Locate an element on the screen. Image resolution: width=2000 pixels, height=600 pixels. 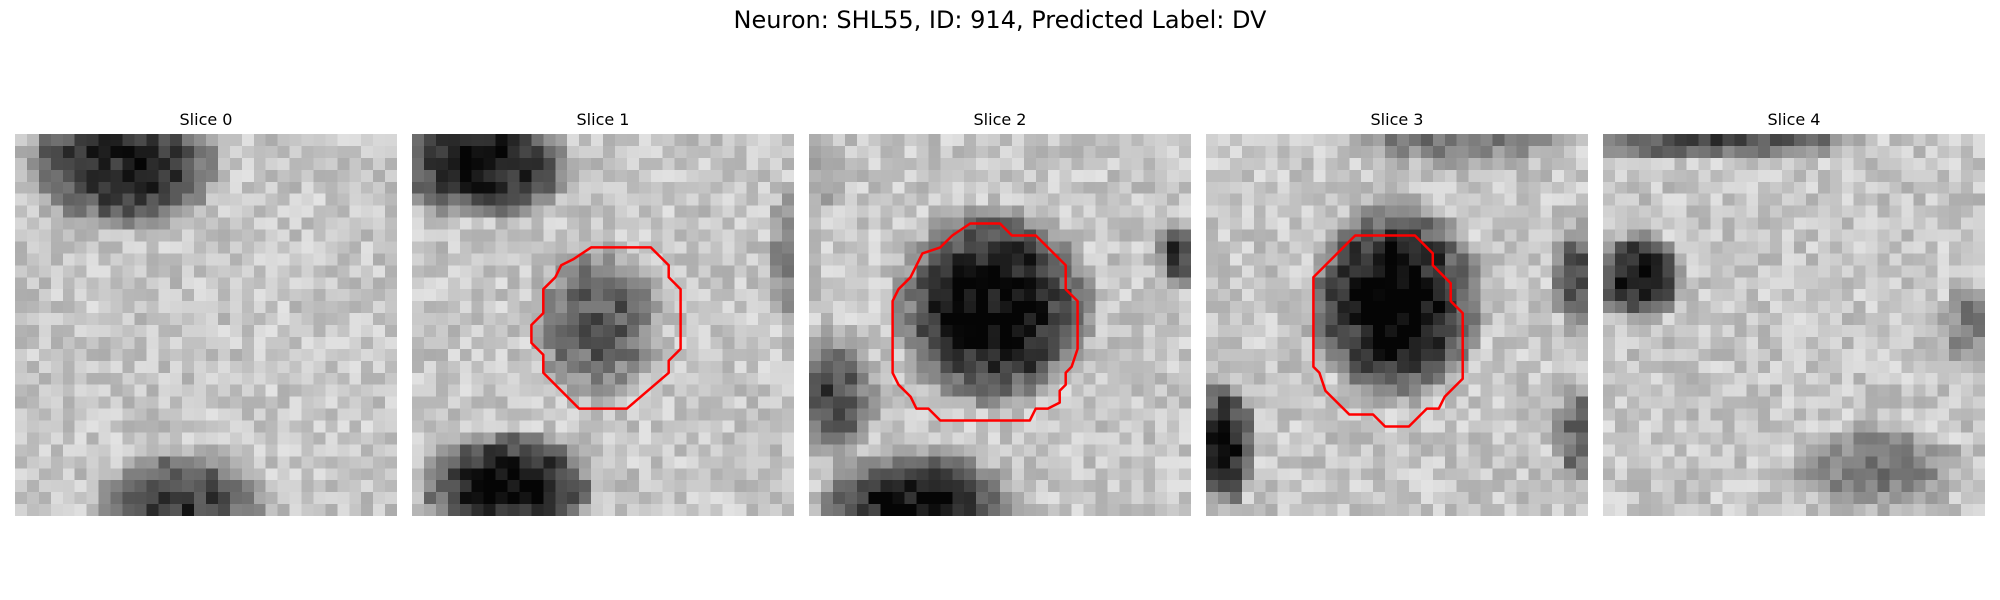
slice-title: Slice 4 is located at coordinates (1794, 119).